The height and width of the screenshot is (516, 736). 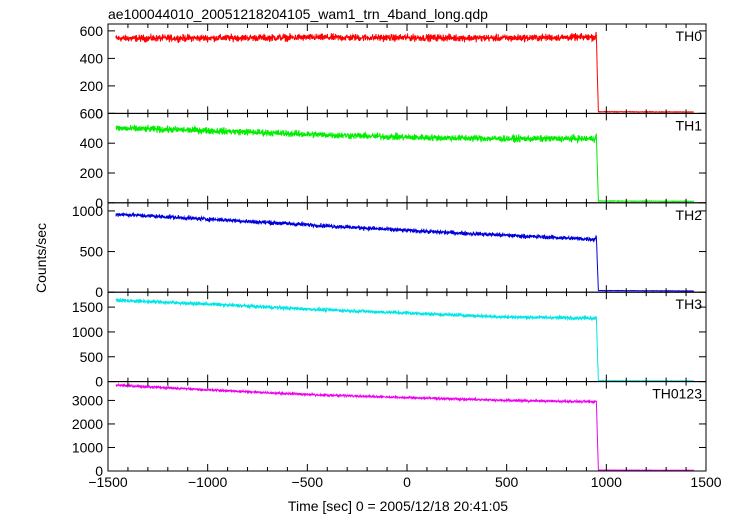 I want to click on series-line-th1, so click(x=405, y=163).